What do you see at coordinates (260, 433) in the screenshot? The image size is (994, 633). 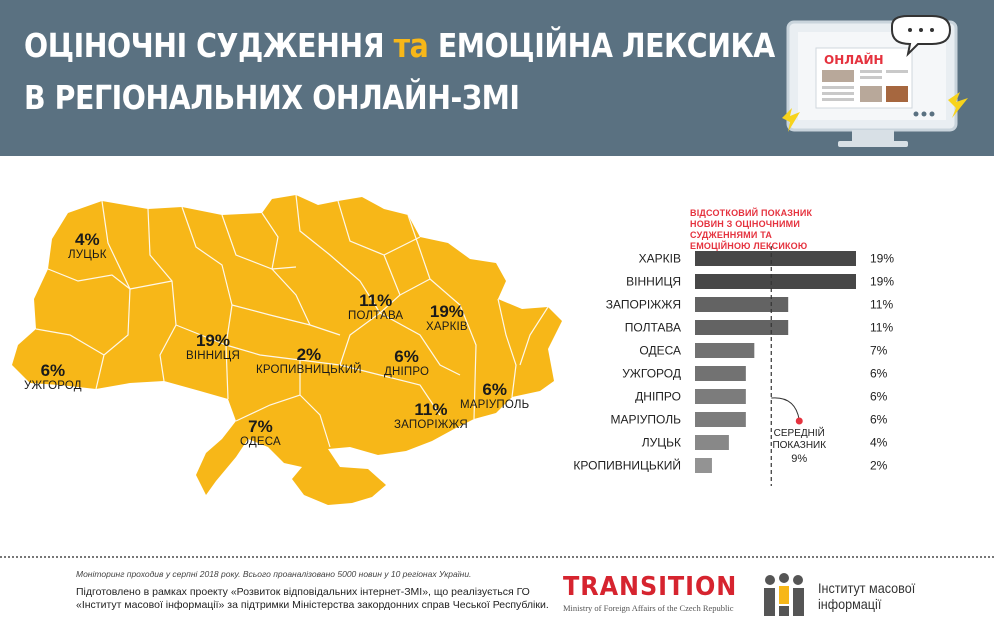 I see `map-label-odesa: 7% ОДЕСА` at bounding box center [260, 433].